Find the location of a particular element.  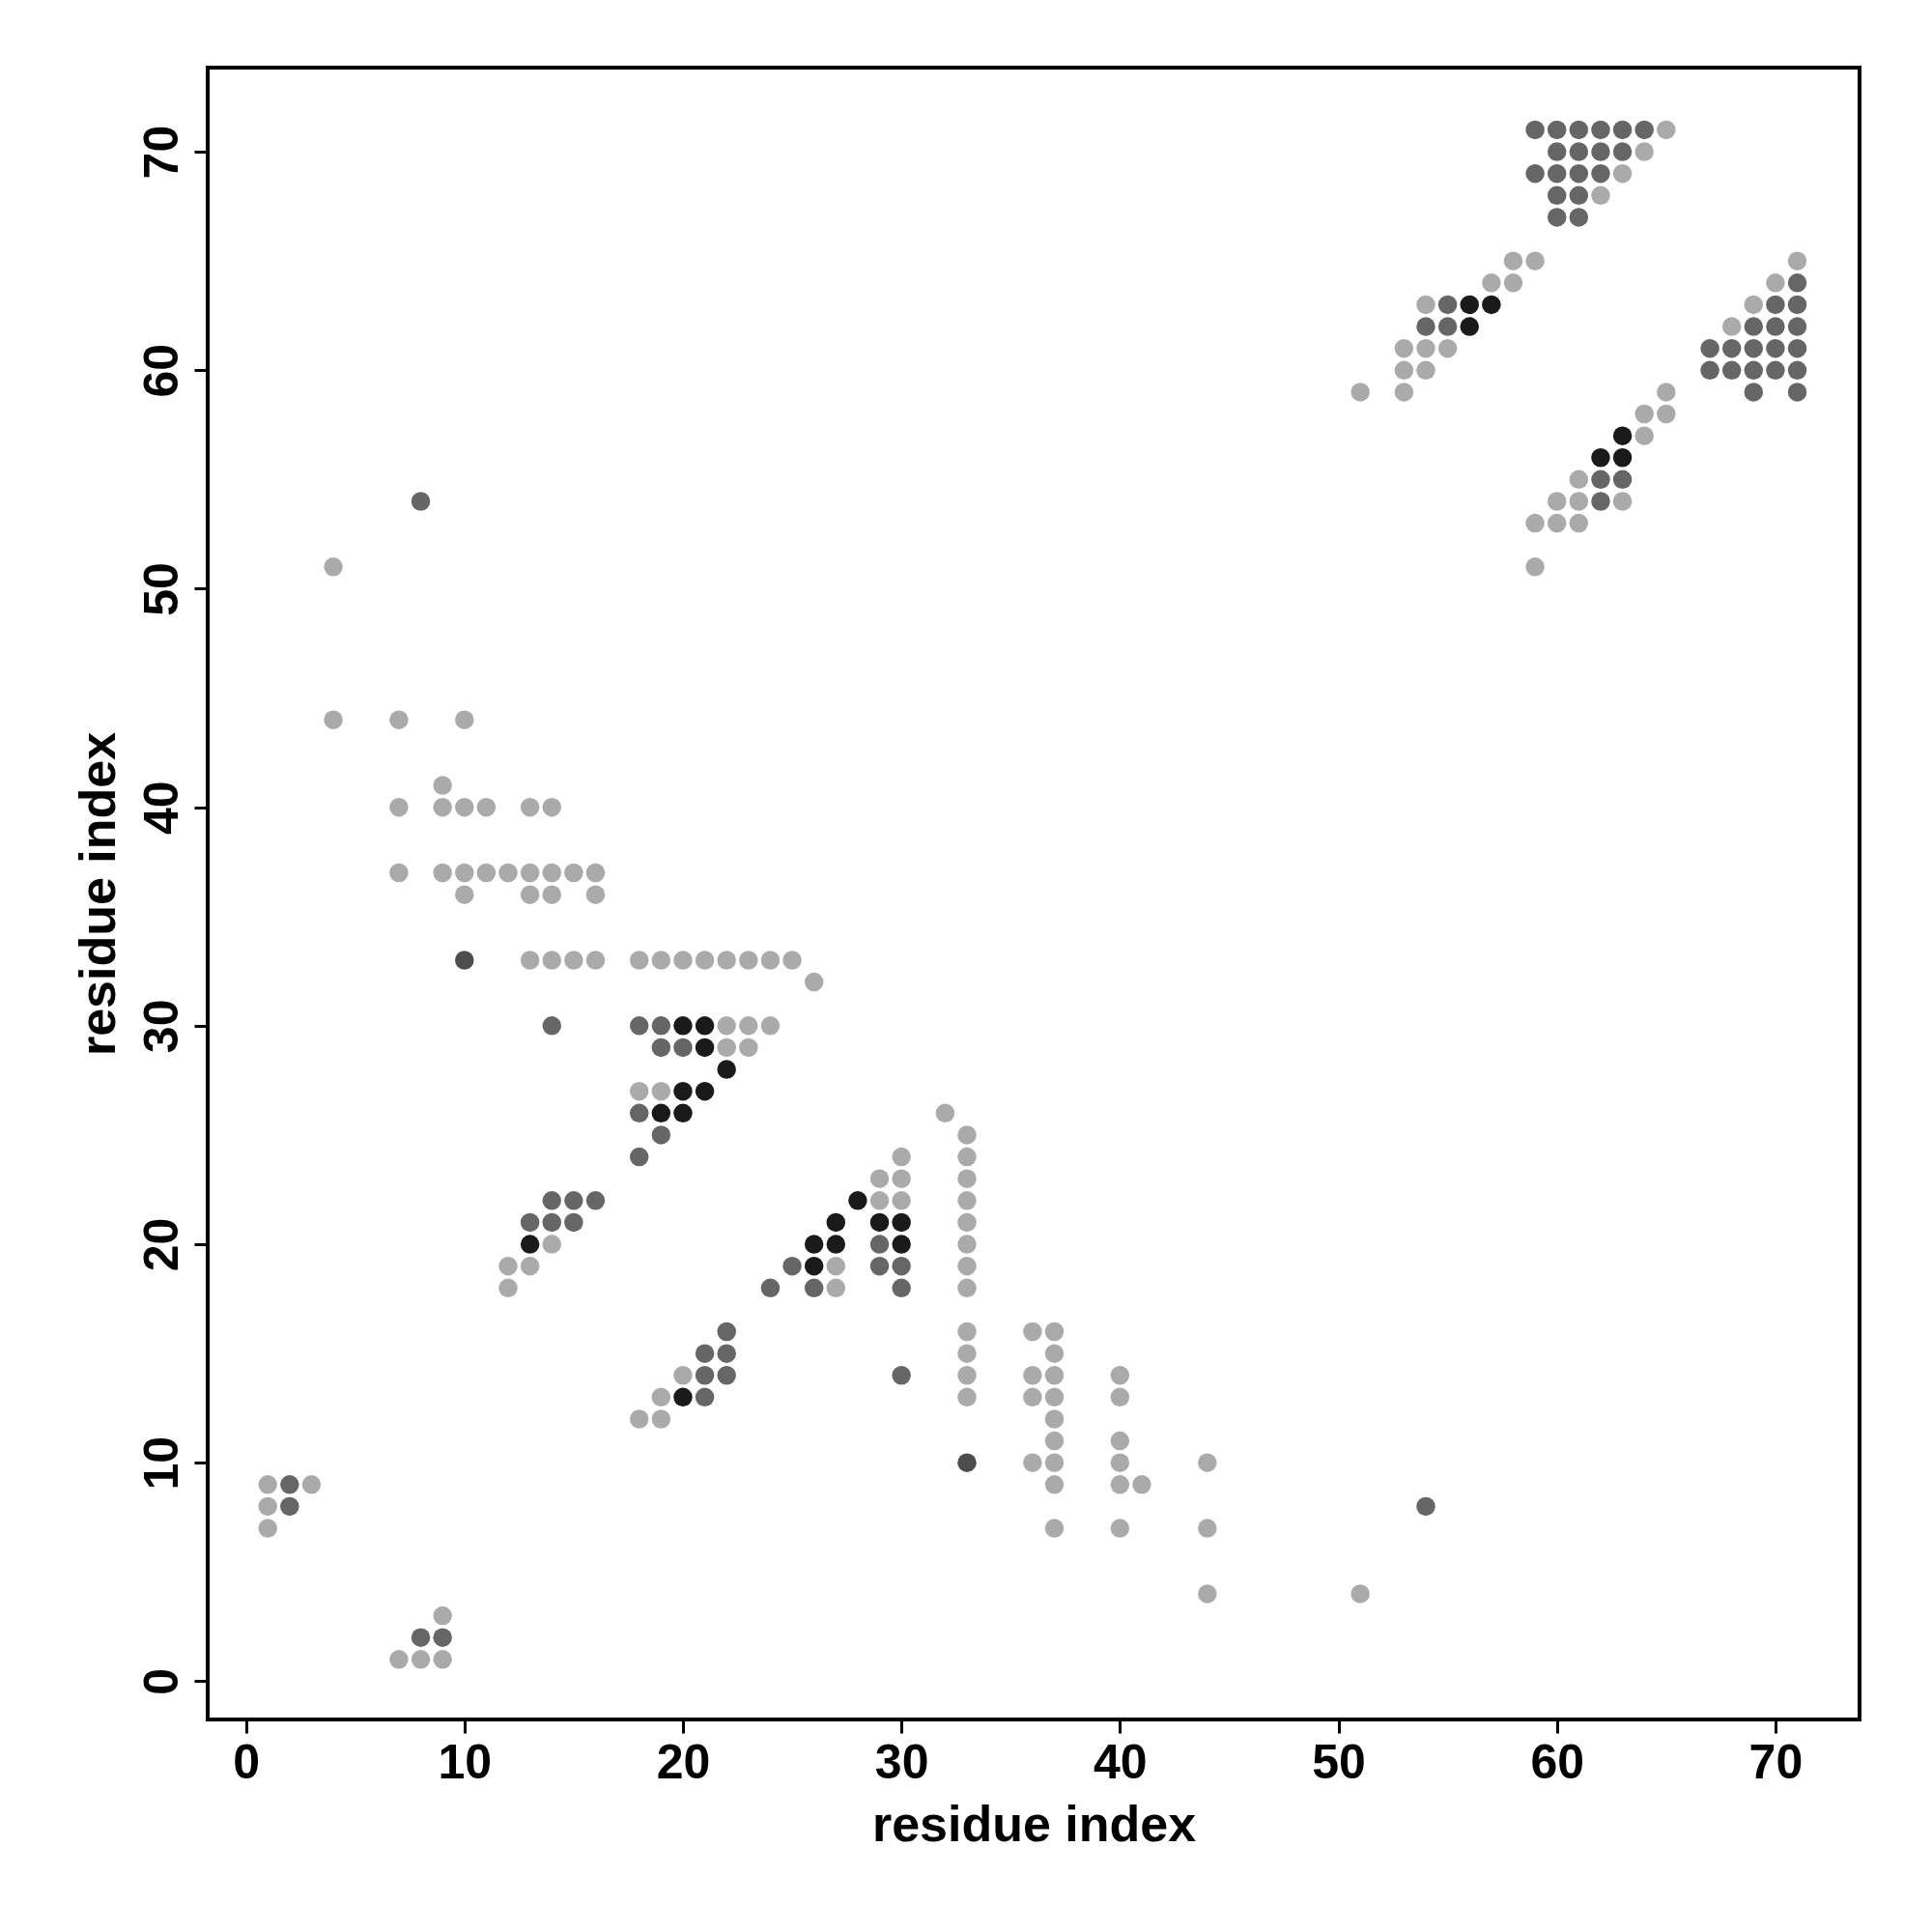

y-tick-label: 0 is located at coordinates (160, 1681).